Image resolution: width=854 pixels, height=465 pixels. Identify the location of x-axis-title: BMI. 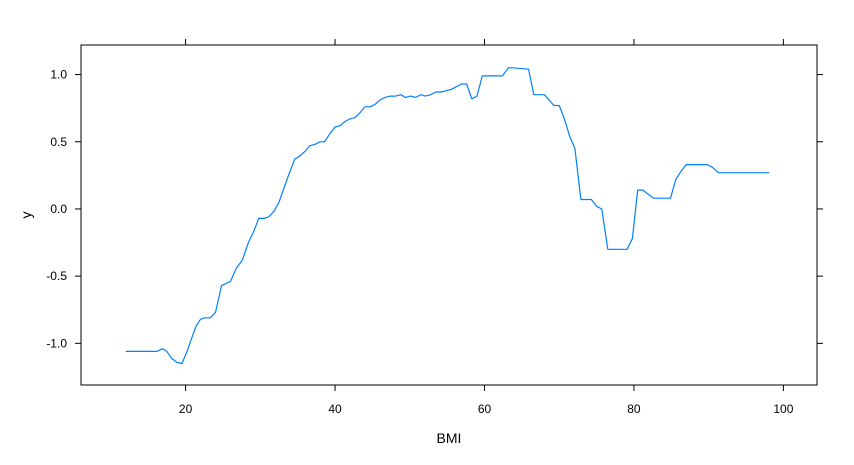
(449, 438).